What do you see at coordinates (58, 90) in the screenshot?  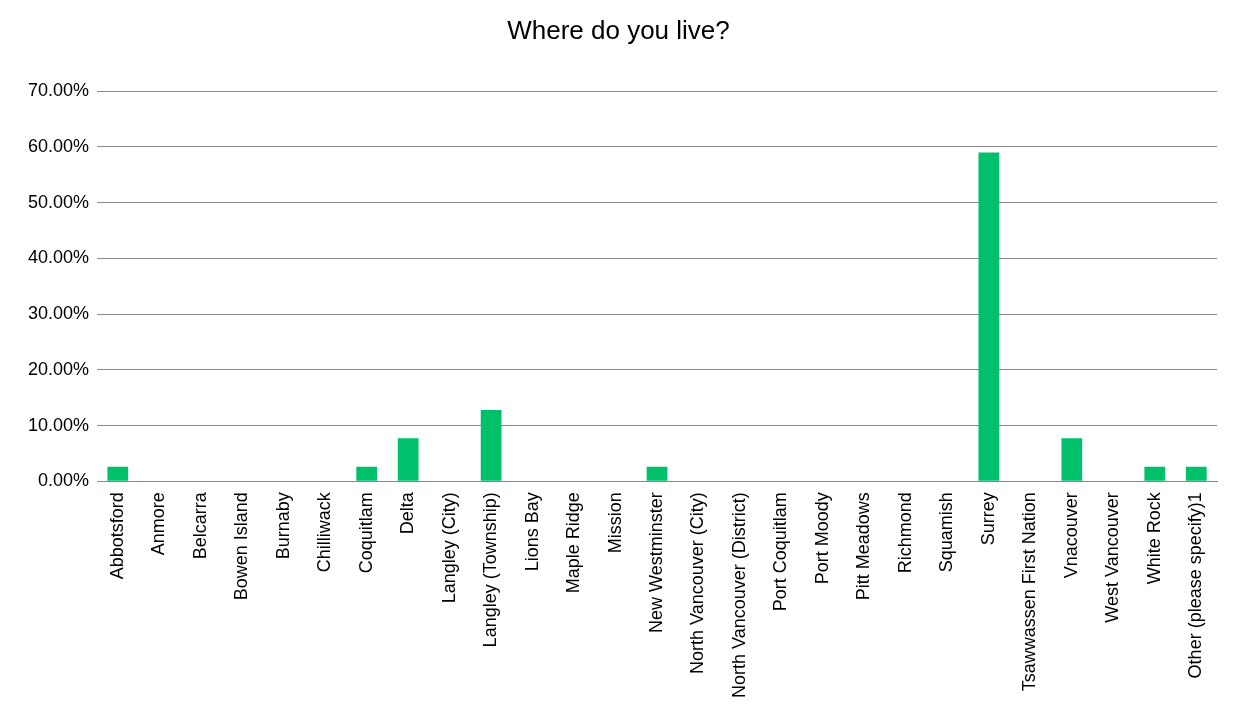 I see `y-tick-label: 70.00%` at bounding box center [58, 90].